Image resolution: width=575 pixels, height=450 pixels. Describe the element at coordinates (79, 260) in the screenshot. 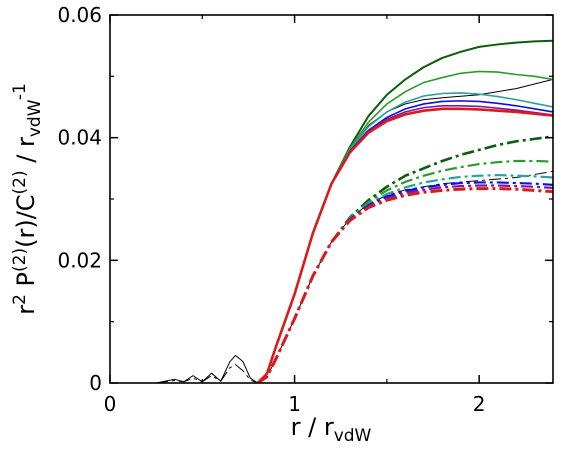

I see `y-tick-label-1: 0.02` at that location.